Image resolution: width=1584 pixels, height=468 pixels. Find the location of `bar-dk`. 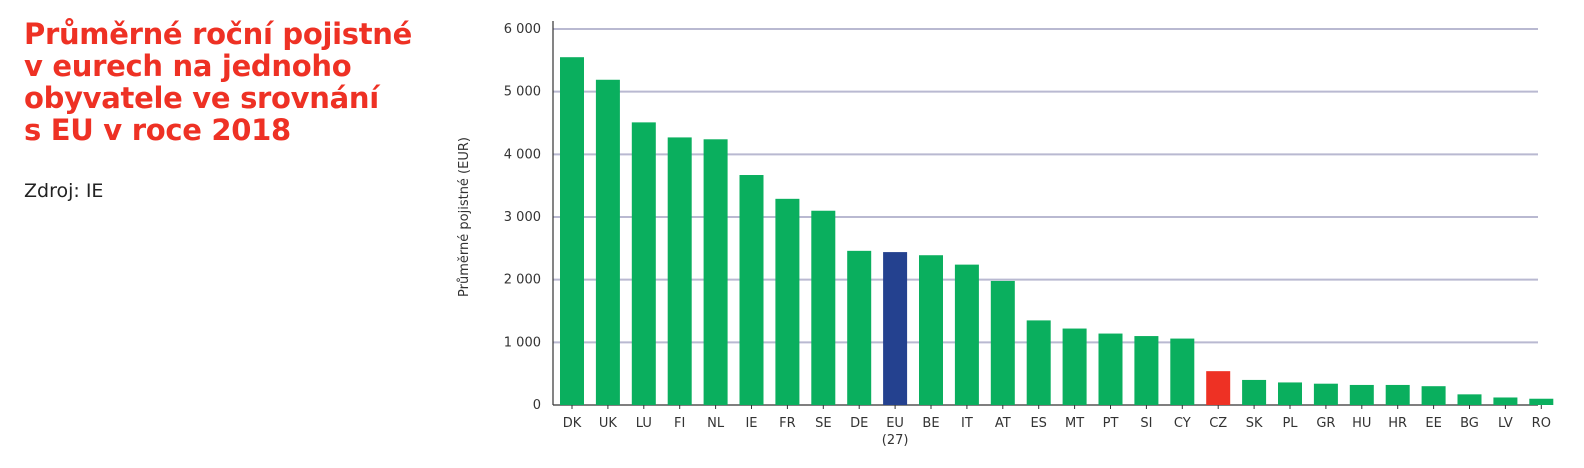

bar-dk is located at coordinates (572, 231).